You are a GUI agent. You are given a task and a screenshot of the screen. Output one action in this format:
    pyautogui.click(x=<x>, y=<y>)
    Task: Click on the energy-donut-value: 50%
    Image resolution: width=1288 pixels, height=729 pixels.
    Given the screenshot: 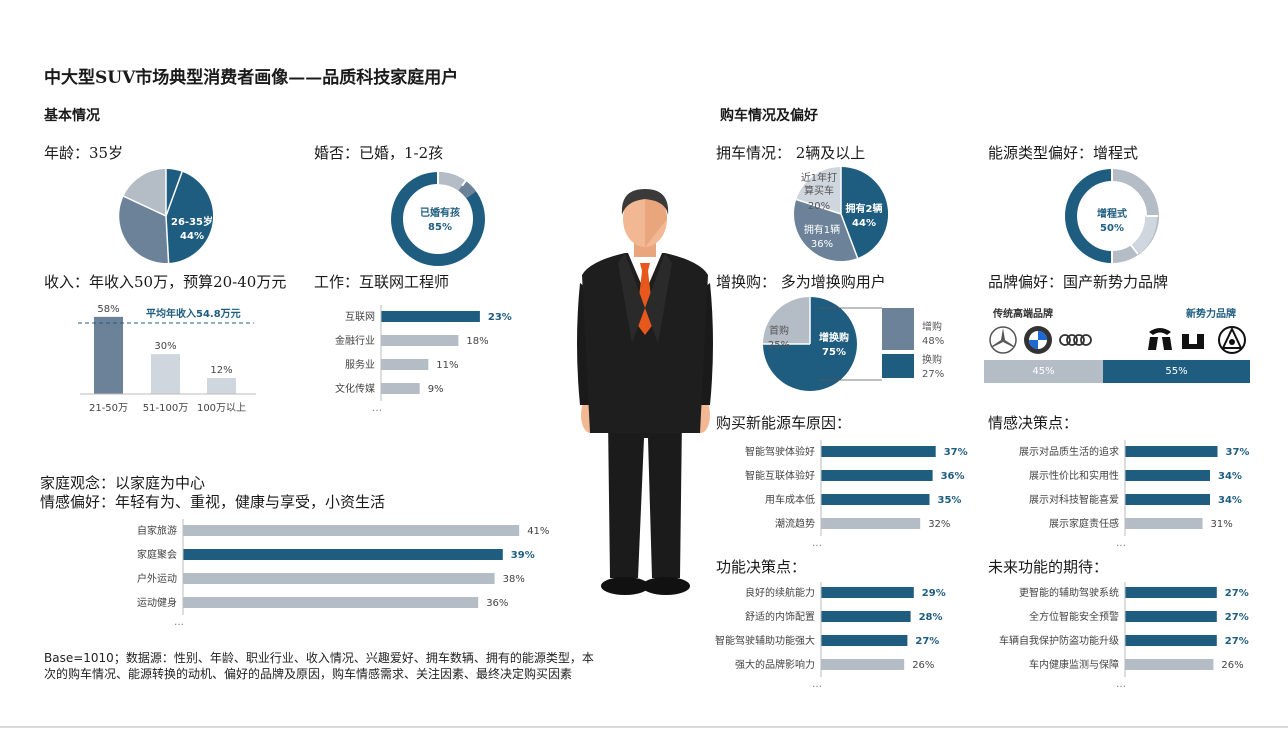 What is the action you would take?
    pyautogui.click(x=1112, y=228)
    